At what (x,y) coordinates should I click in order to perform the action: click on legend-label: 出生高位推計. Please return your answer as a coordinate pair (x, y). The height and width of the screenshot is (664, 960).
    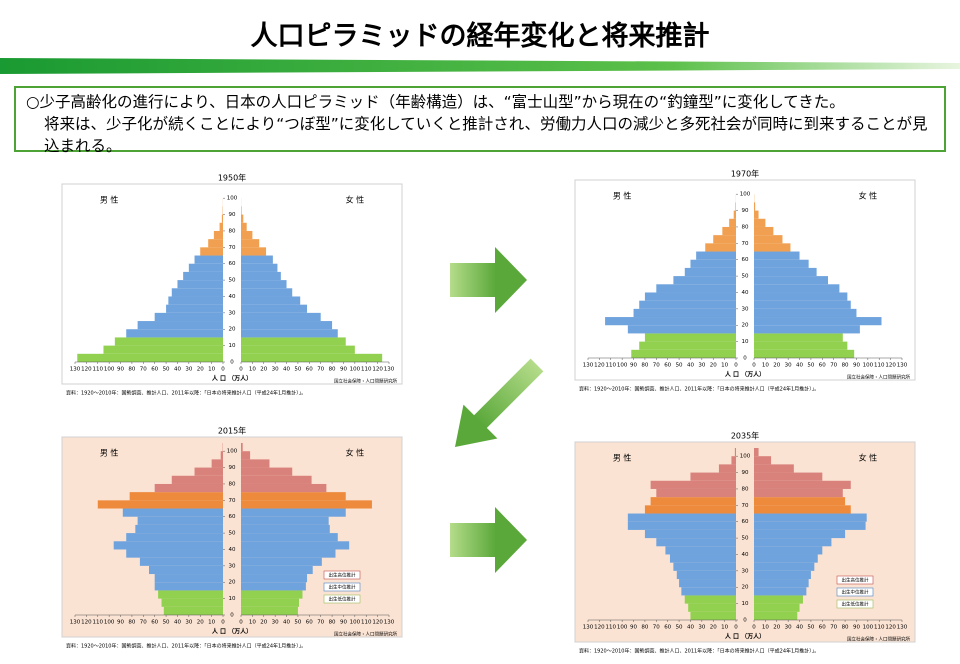
    Looking at the image, I should click on (855, 580).